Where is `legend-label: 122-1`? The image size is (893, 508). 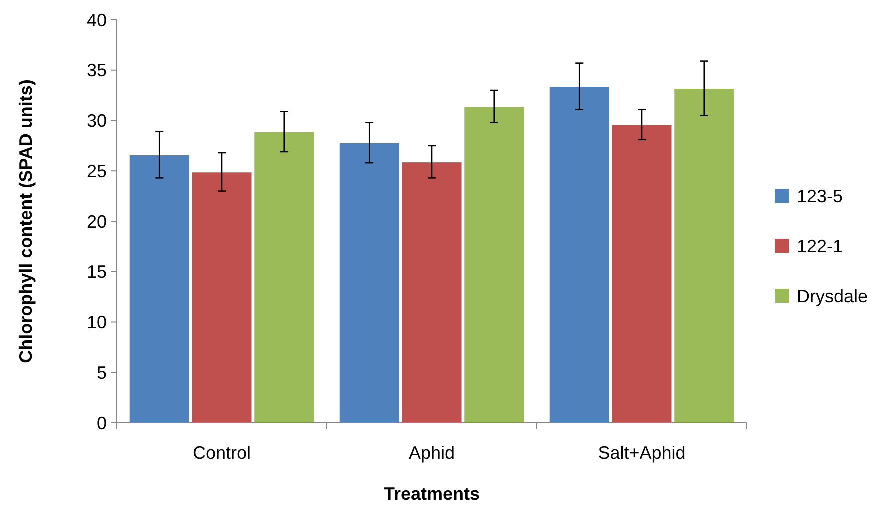
legend-label: 122-1 is located at coordinates (820, 246).